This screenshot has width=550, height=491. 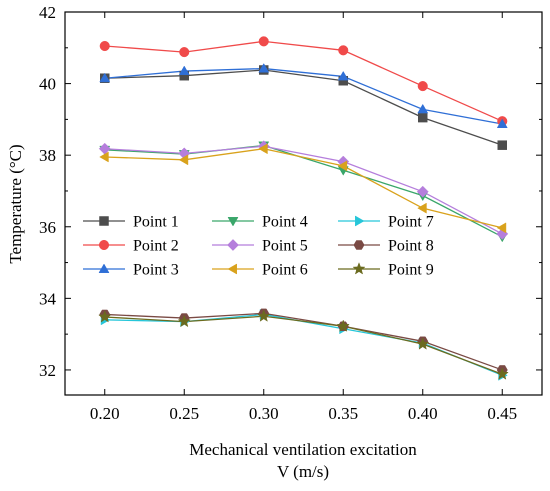 What do you see at coordinates (105, 413) in the screenshot?
I see `x-tick-label: 0.20` at bounding box center [105, 413].